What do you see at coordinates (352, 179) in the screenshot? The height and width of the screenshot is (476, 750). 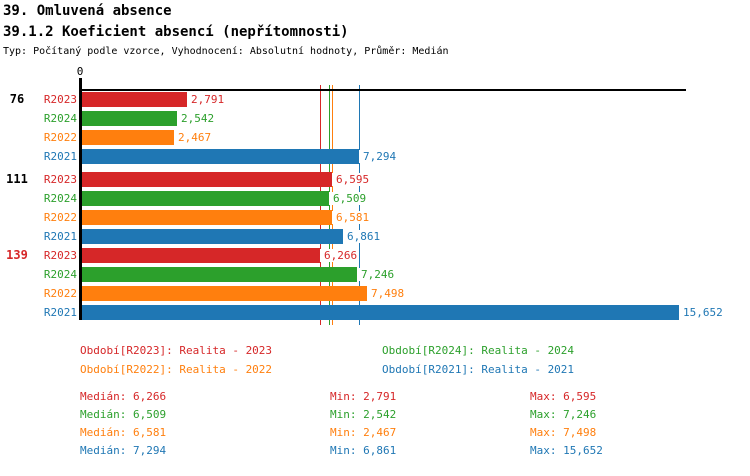 I see `bar-value-R2023-group-1: 6,595` at bounding box center [352, 179].